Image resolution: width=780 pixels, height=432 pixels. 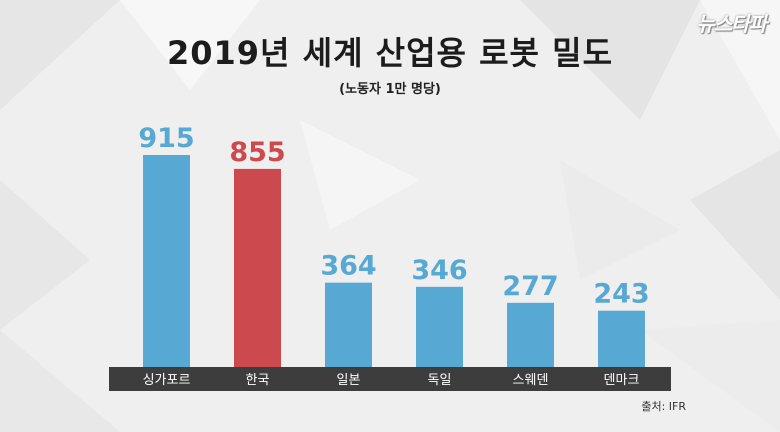 I want to click on category-labels: 싱가포르 한국 일본 독일 스웨덴 덴마크, so click(x=391, y=380).